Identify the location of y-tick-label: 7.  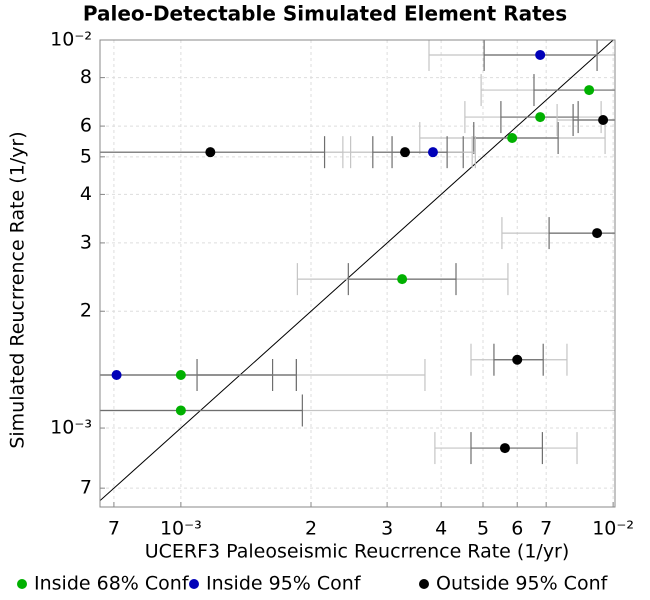
(86, 488).